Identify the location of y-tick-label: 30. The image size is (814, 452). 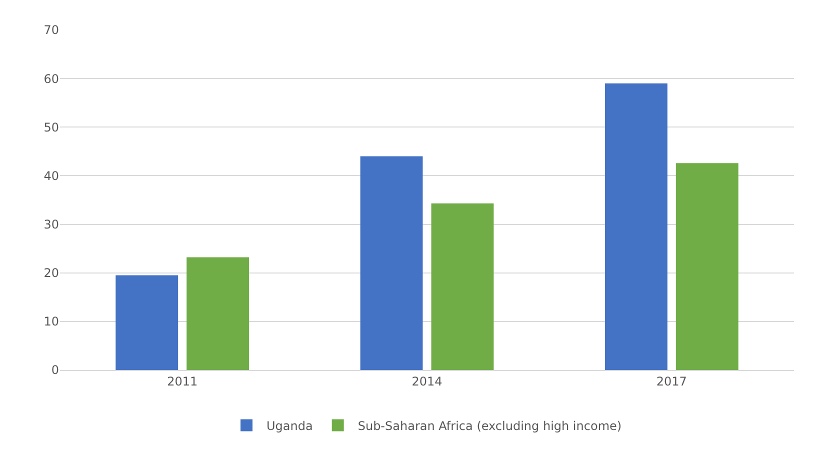
(51, 224).